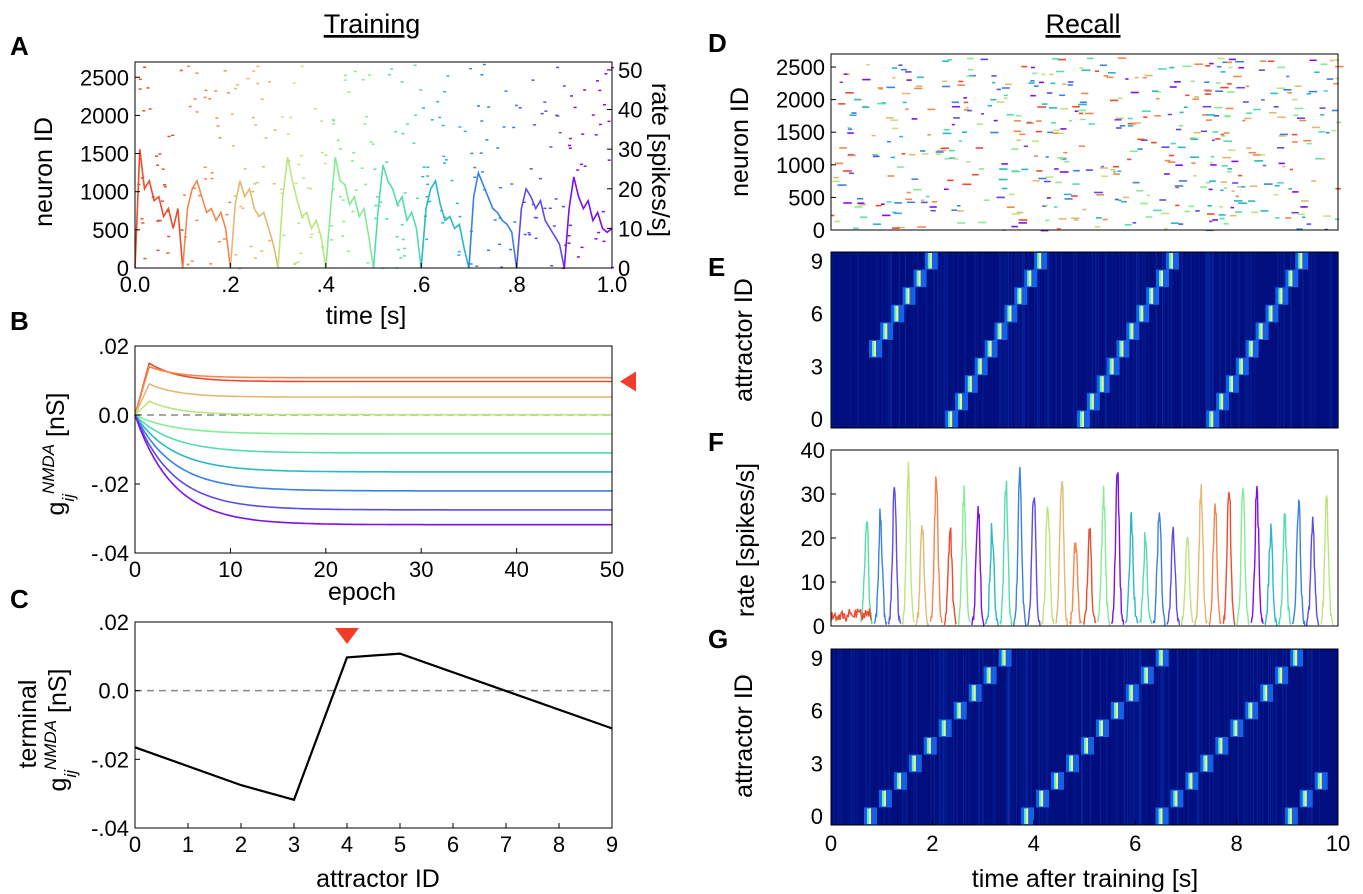 Image resolution: width=1363 pixels, height=894 pixels. Describe the element at coordinates (453, 844) in the screenshot. I see `x-tick-label: 6` at that location.